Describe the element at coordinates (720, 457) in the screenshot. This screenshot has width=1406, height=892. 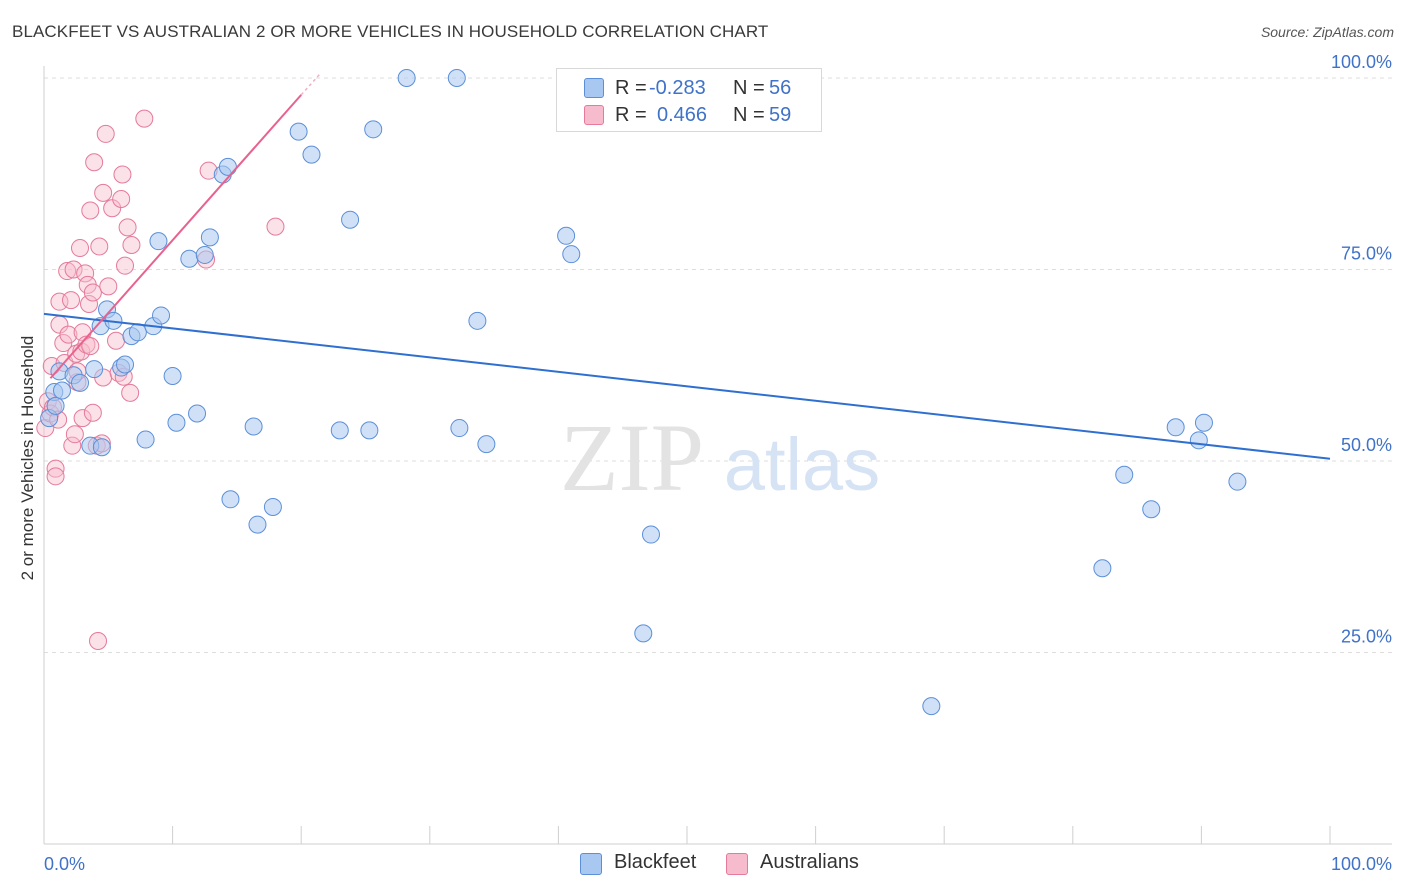
I see `watermark: ZIP atlas` at that location.